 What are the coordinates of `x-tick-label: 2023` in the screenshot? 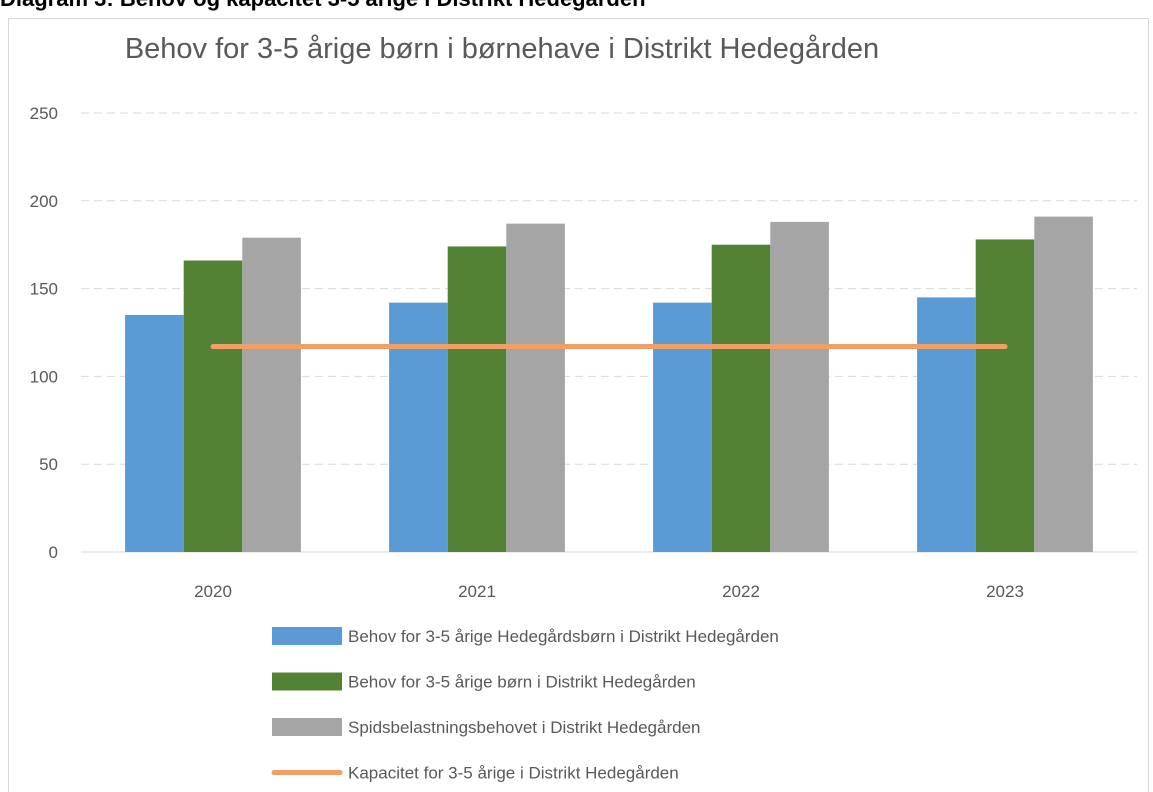 It's located at (1005, 591).